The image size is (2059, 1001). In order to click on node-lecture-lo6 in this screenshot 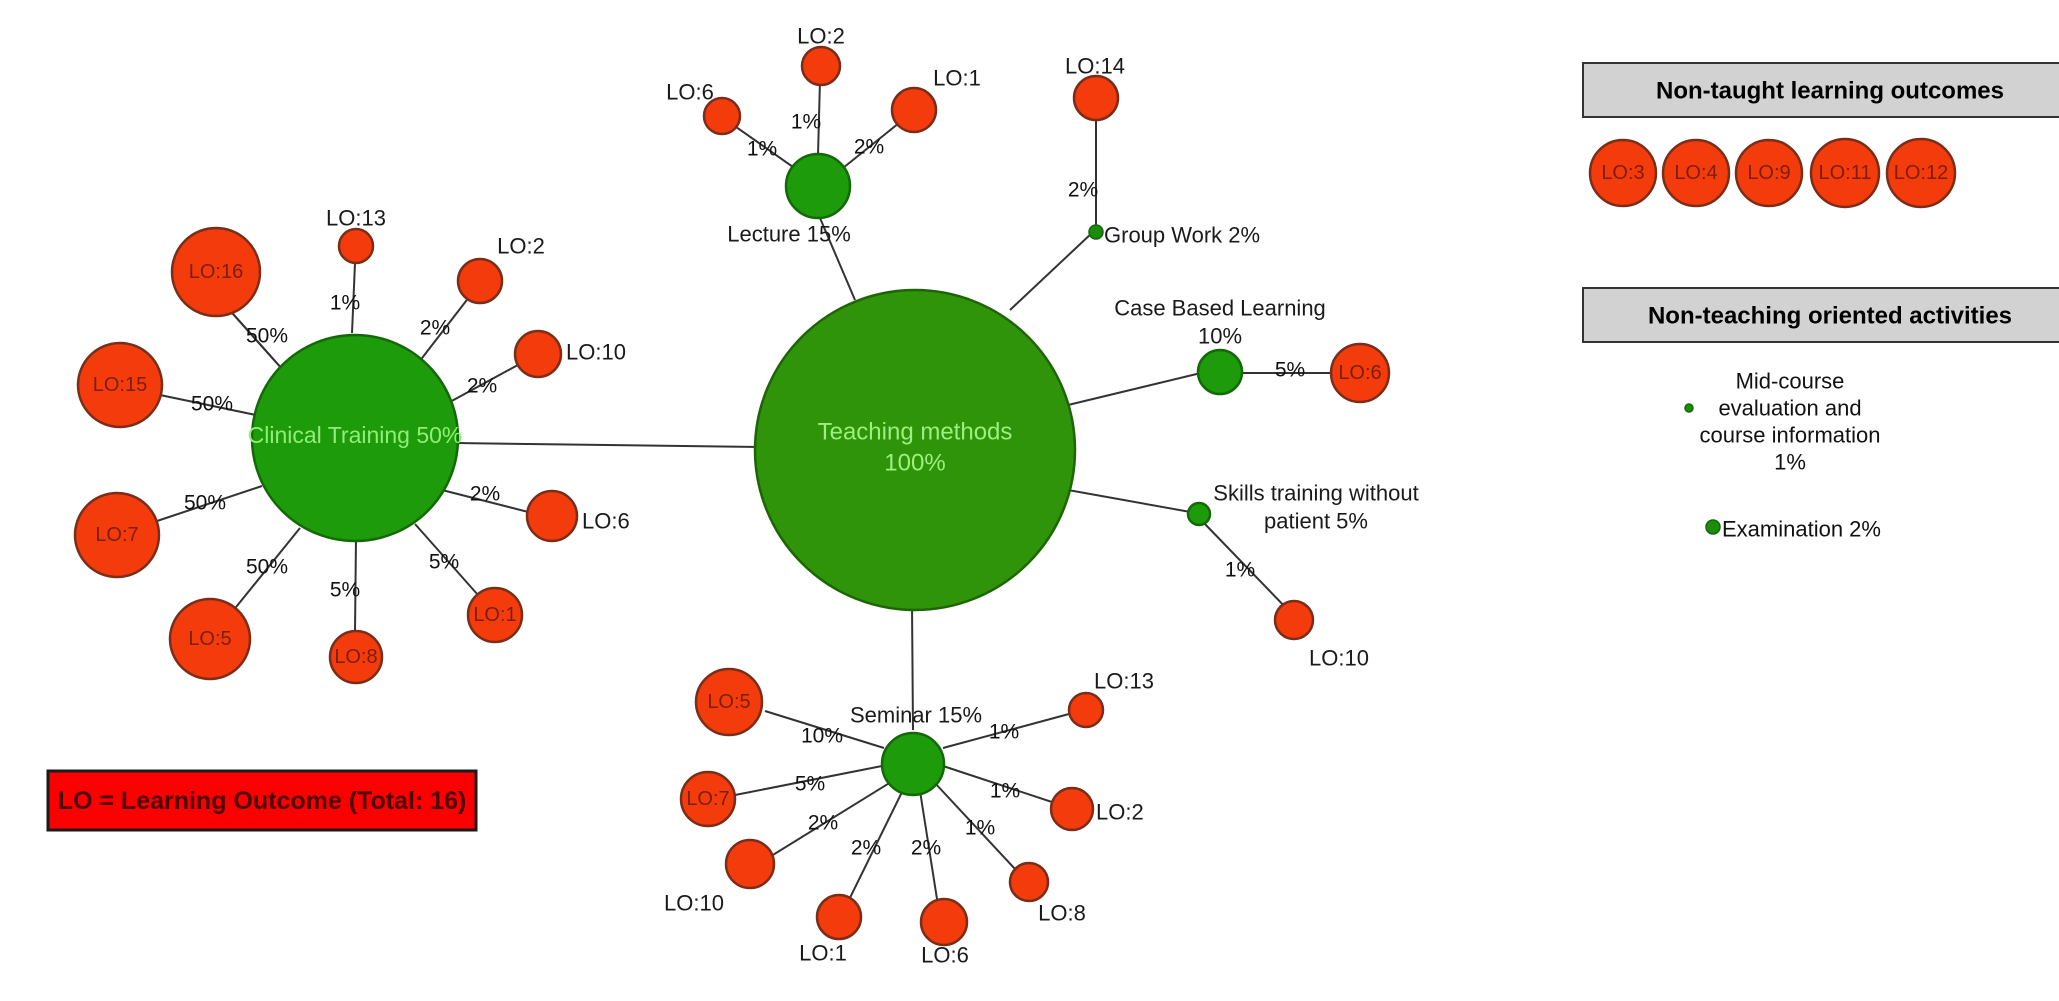, I will do `click(722, 116)`.